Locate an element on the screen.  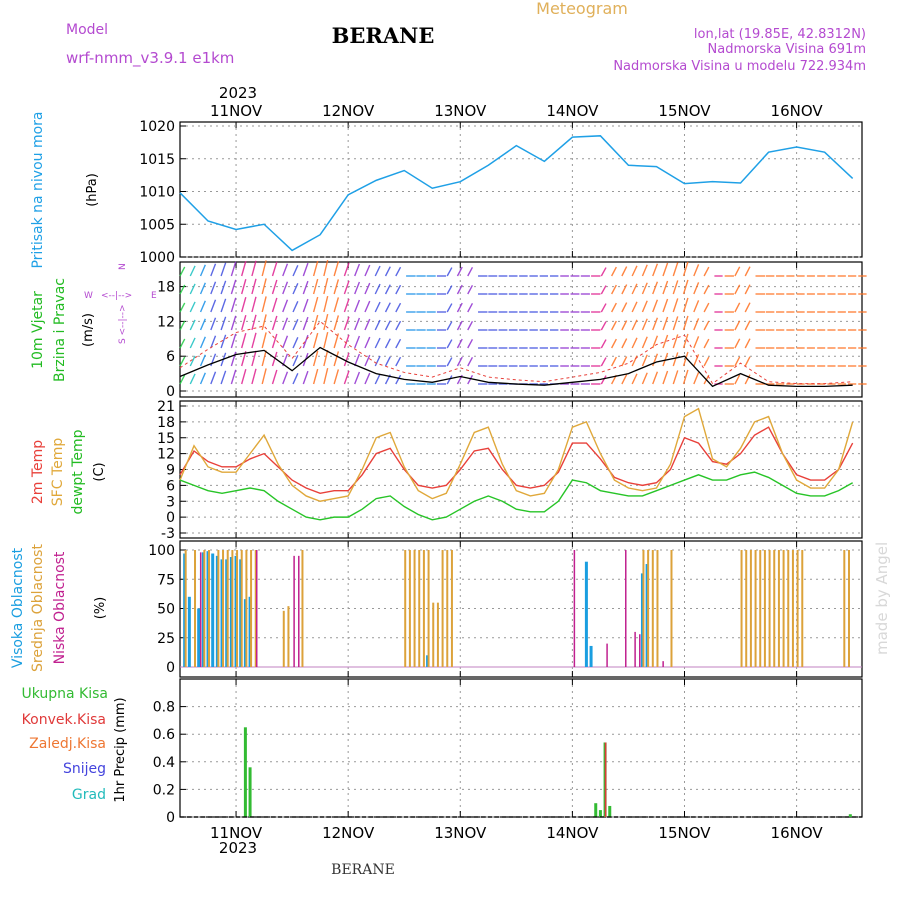
y-tick-label: 12 is located at coordinates (166, 322).